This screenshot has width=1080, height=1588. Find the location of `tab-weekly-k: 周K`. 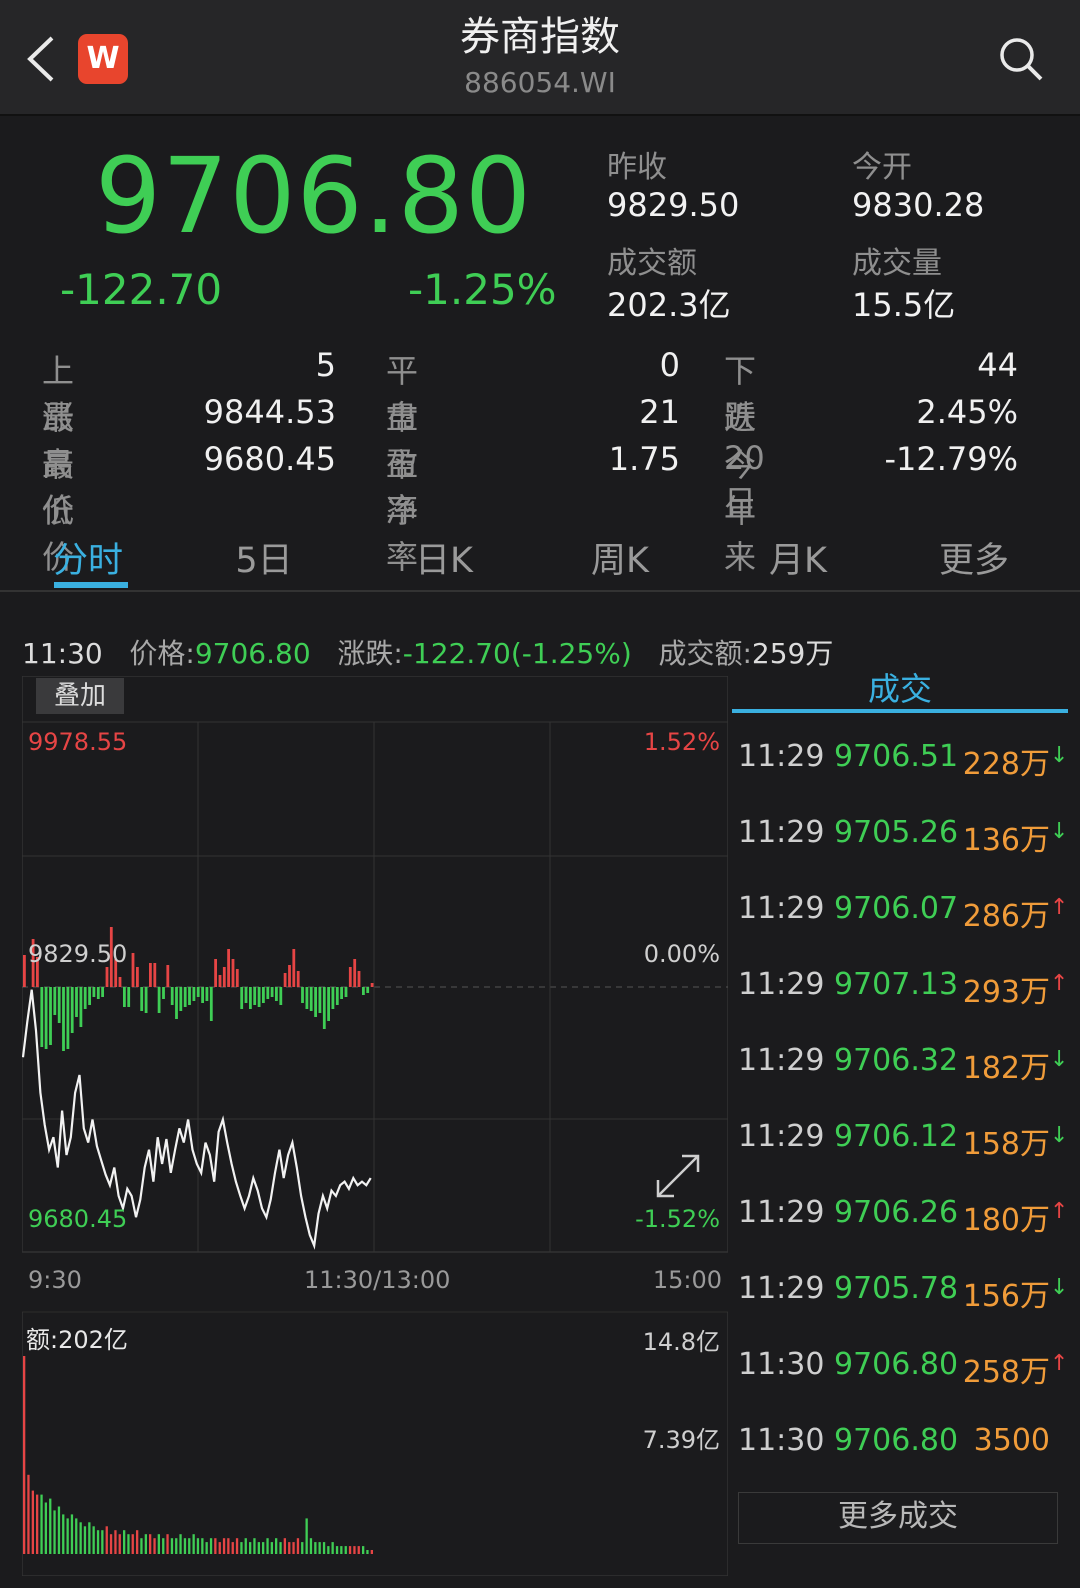

tab-weekly-k: 周K is located at coordinates (620, 561).